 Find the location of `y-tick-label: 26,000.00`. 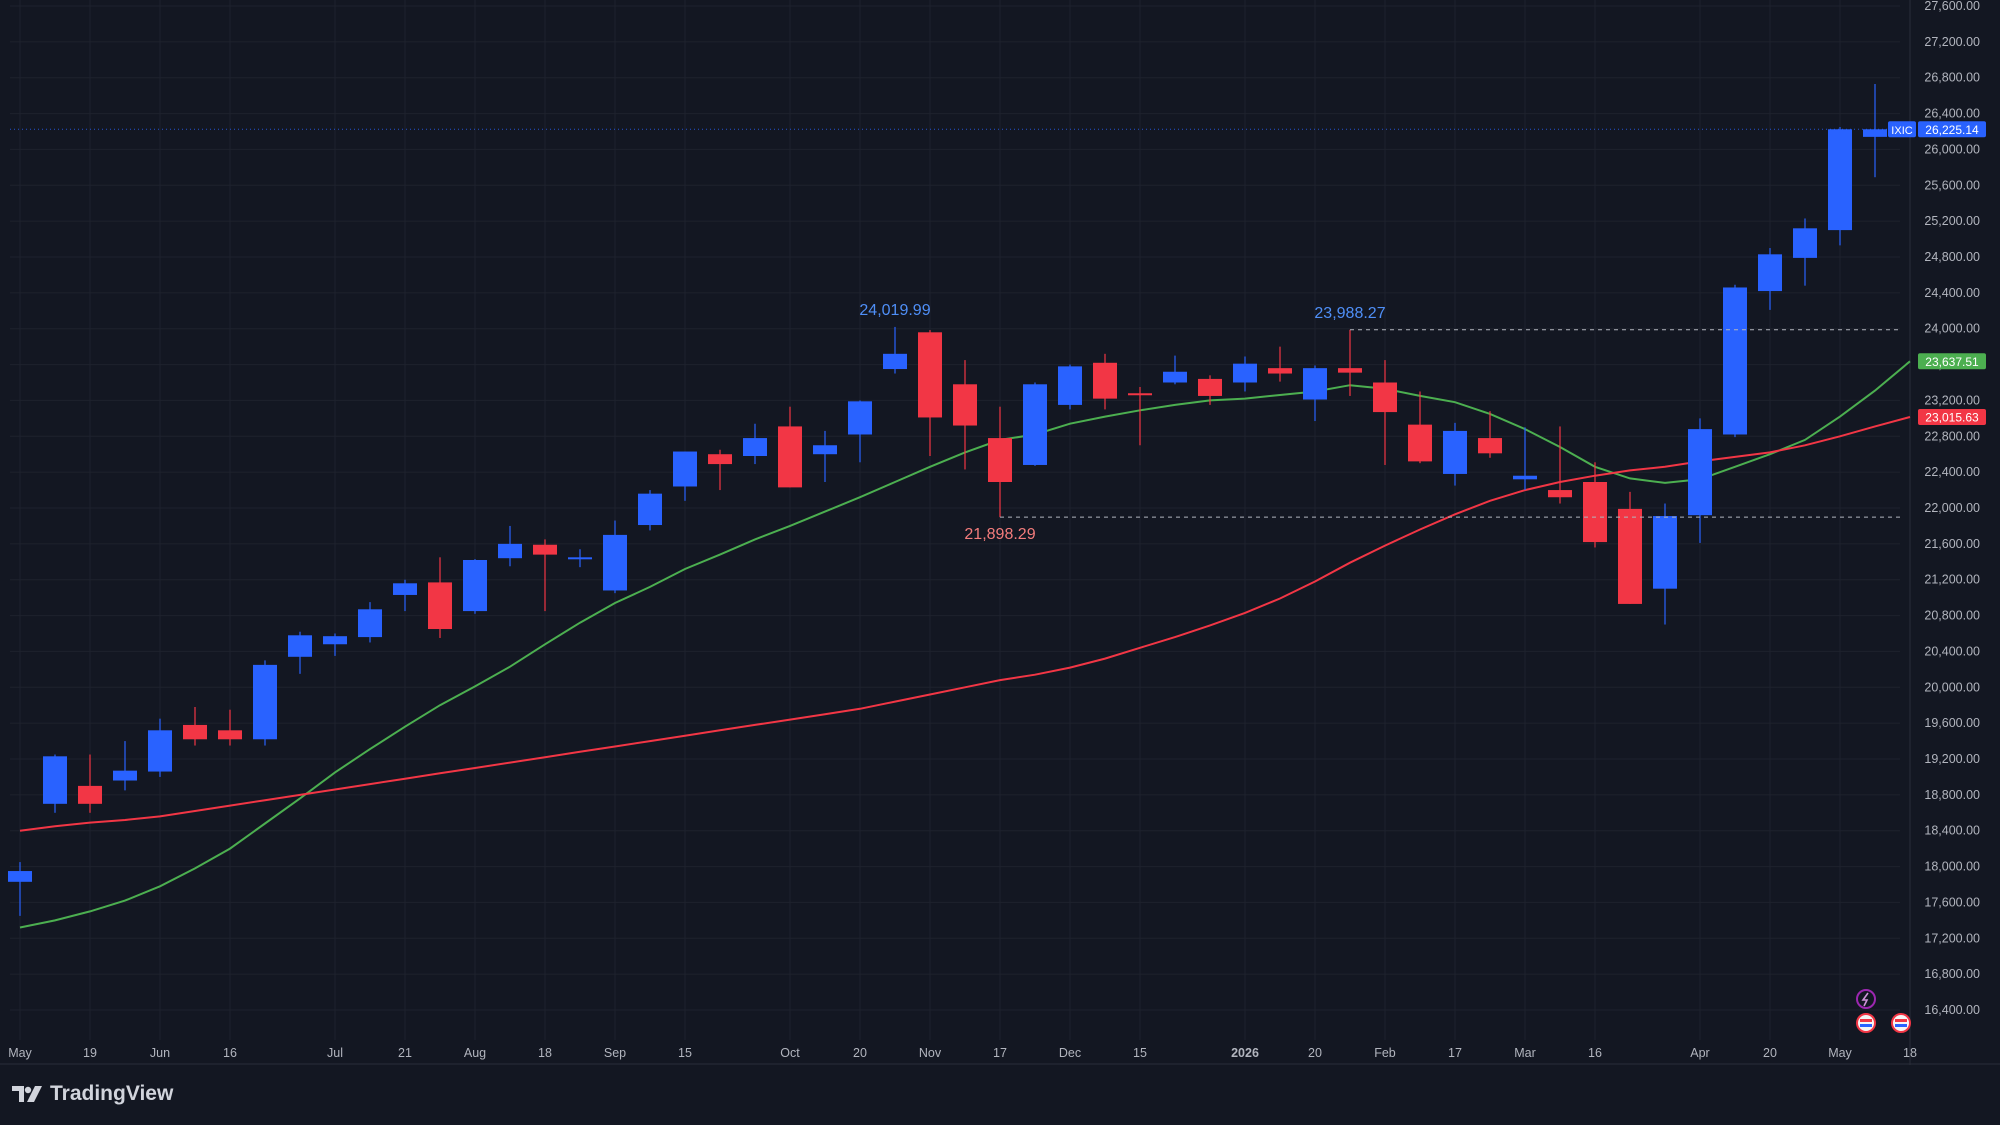

y-tick-label: 26,000.00 is located at coordinates (1952, 149).